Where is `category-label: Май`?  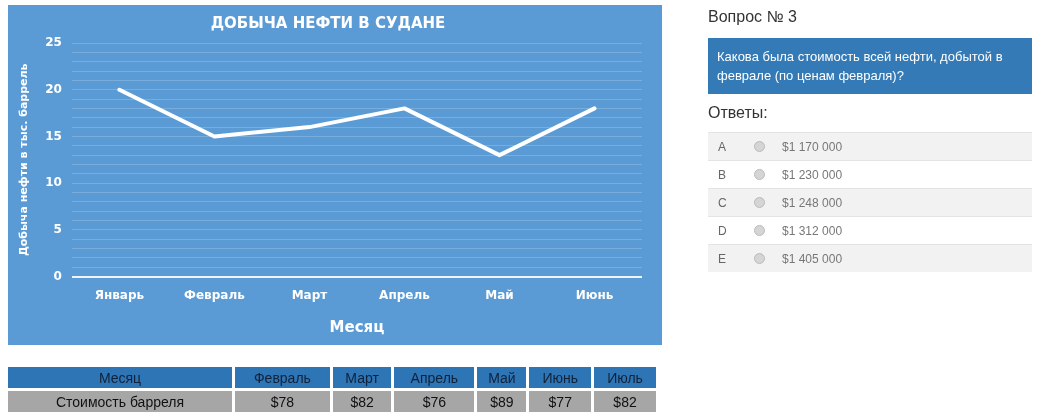
category-label: Май is located at coordinates (502, 377).